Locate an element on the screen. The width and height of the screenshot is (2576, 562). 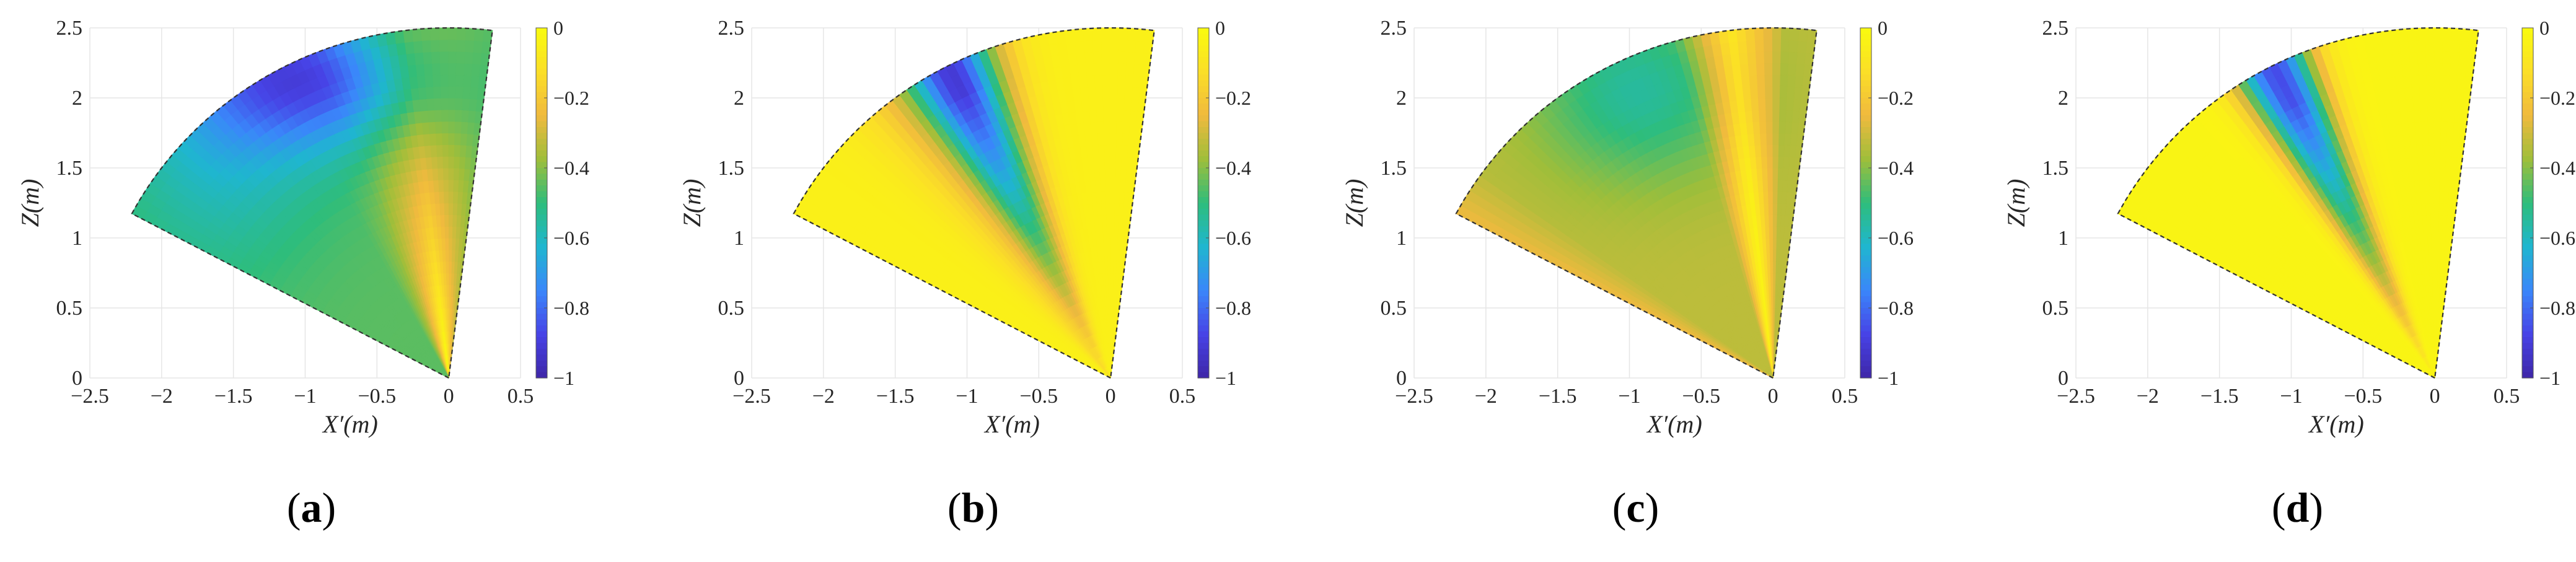
y-tick-label: 2.5 is located at coordinates (70, 29).